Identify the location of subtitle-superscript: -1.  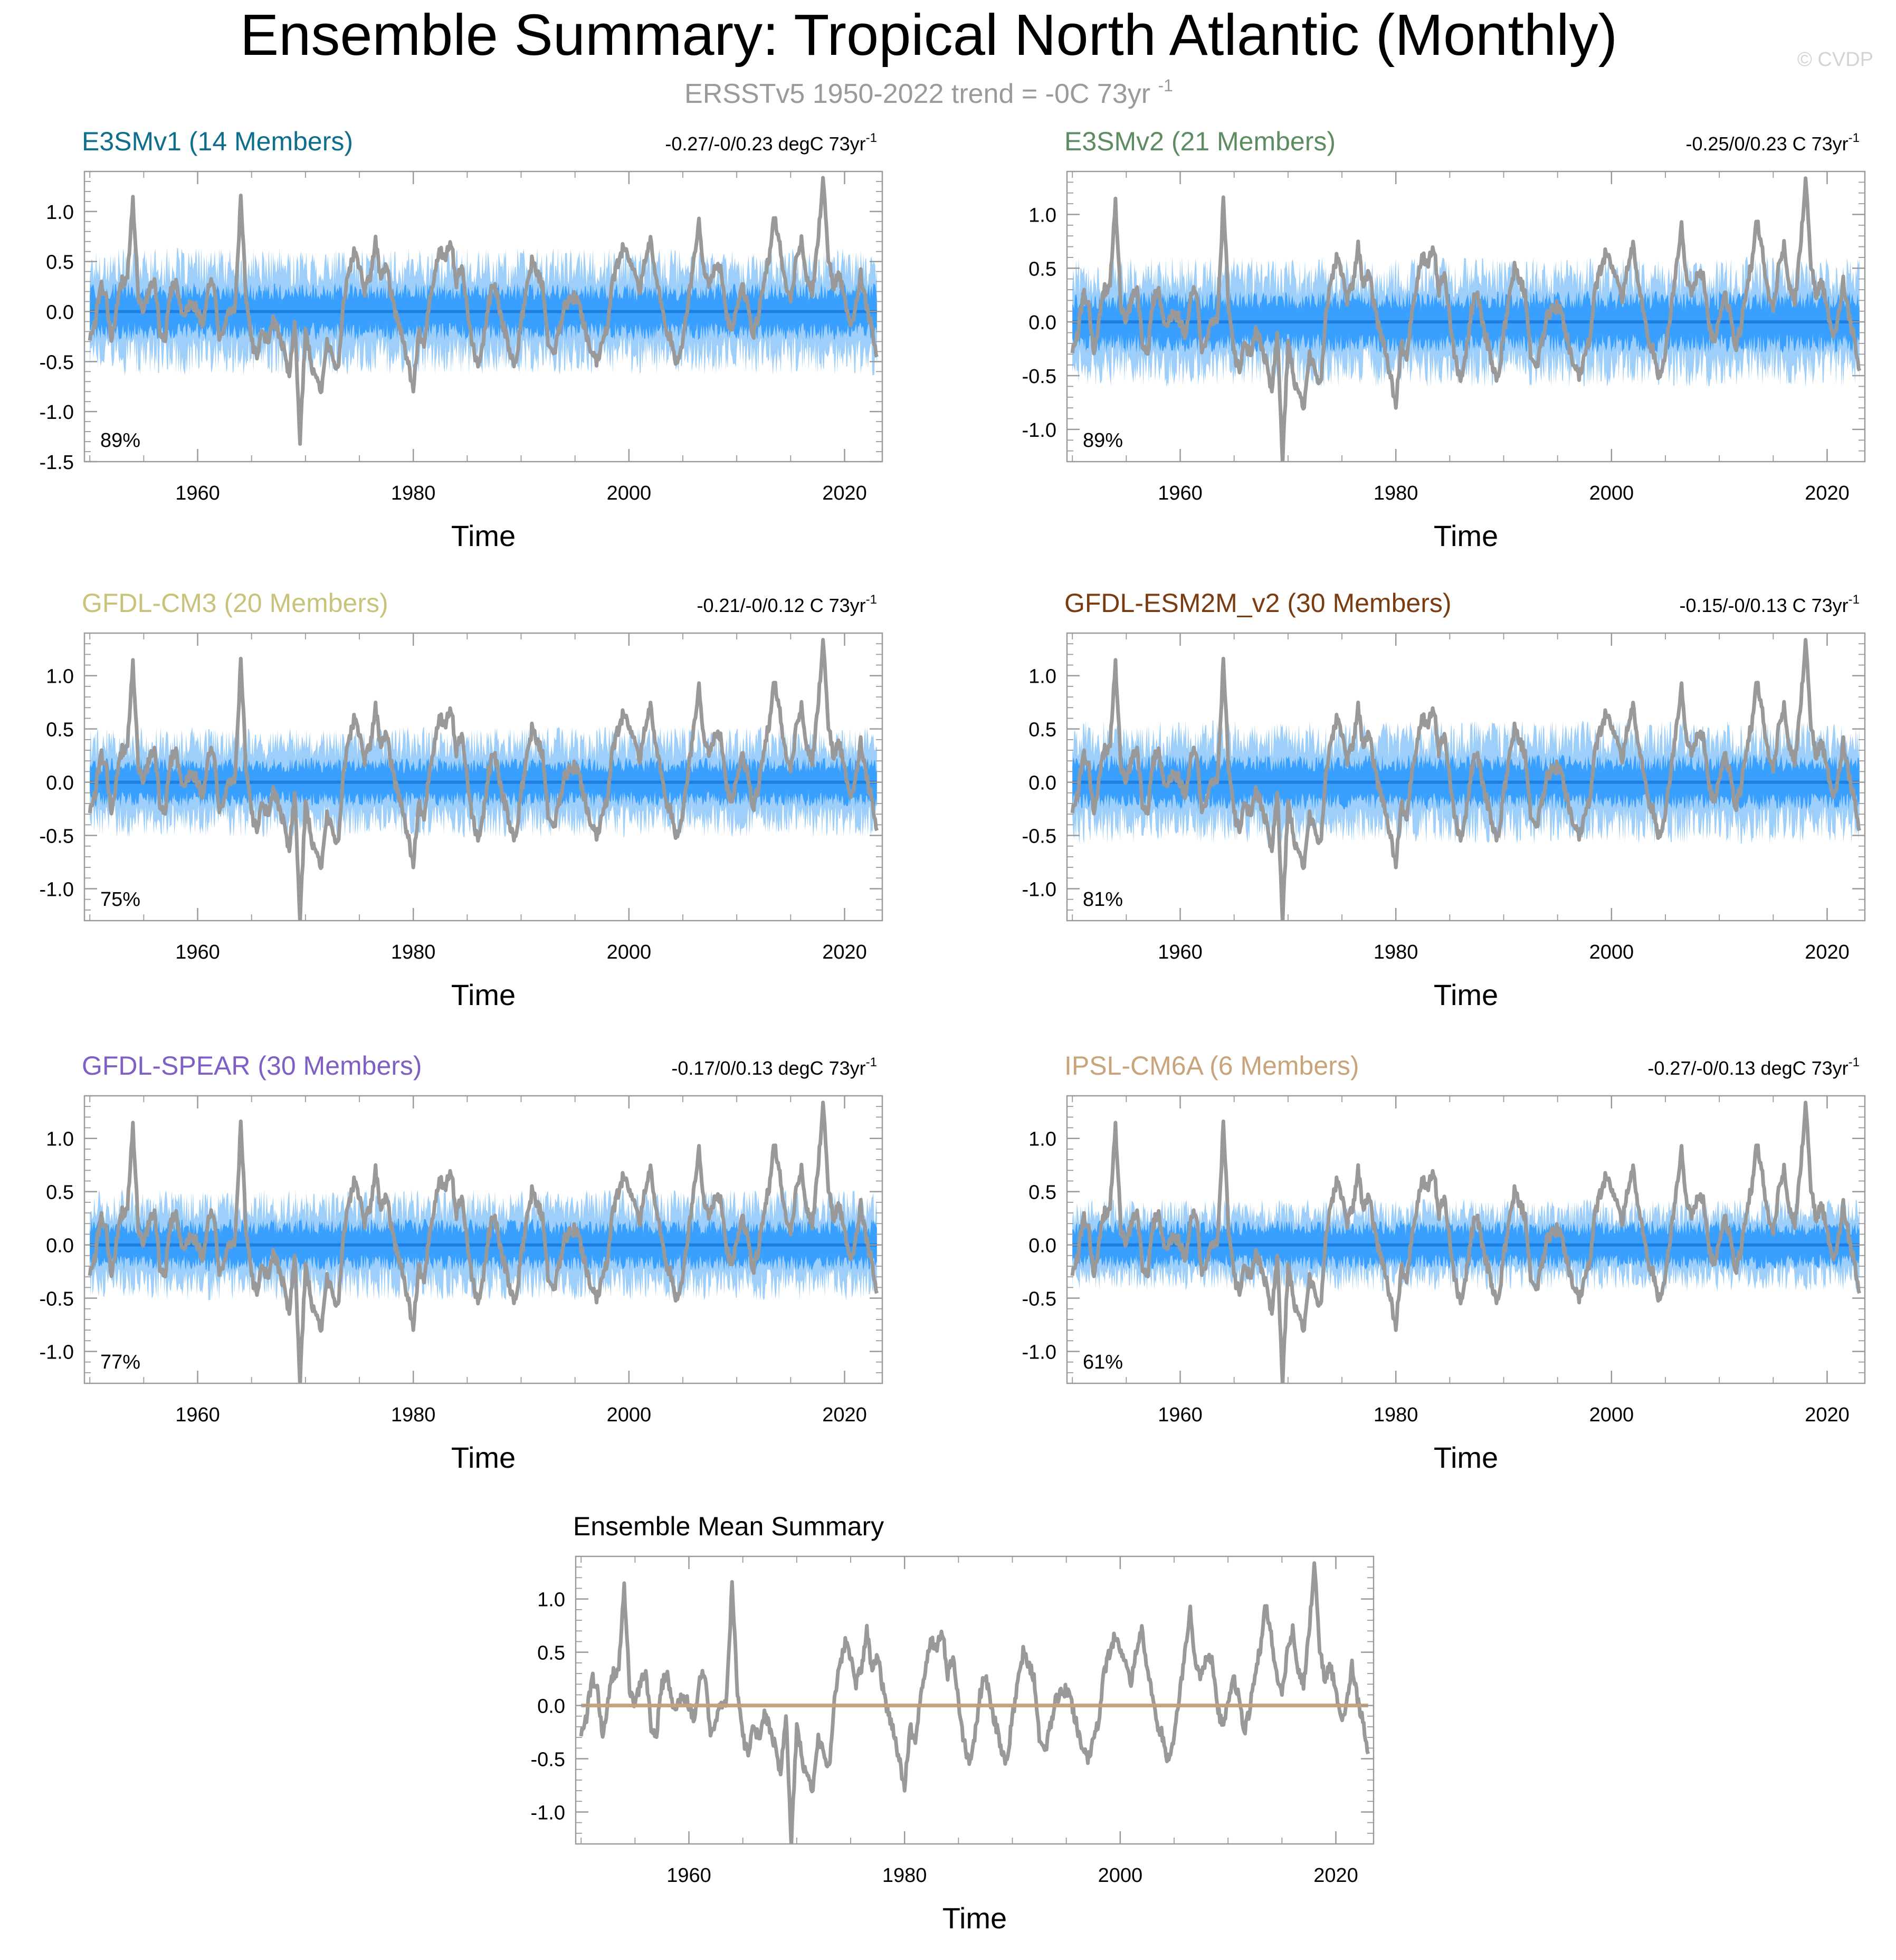
(1165, 85).